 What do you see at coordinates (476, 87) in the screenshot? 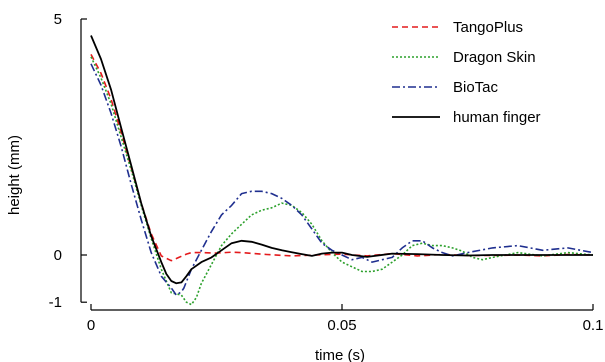
I see `legend-label: BioTac` at bounding box center [476, 87].